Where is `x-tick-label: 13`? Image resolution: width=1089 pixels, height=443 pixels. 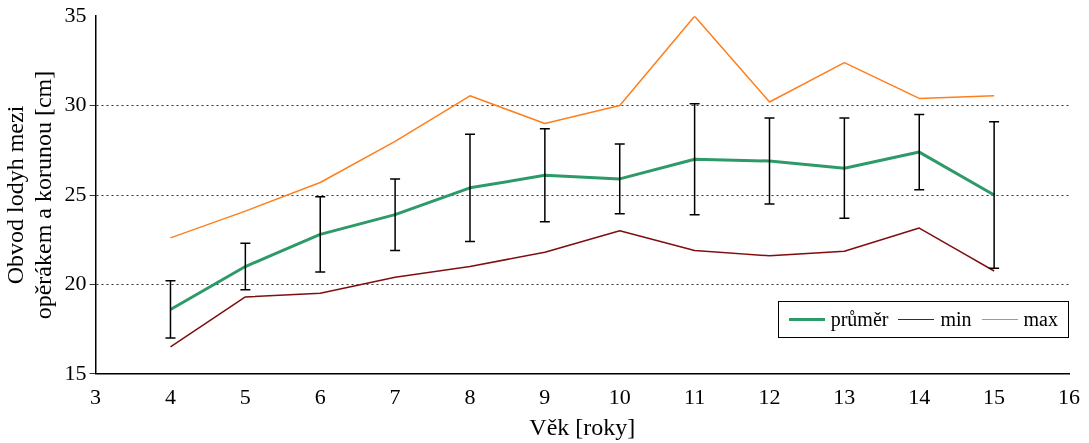
x-tick-label: 13 is located at coordinates (844, 396).